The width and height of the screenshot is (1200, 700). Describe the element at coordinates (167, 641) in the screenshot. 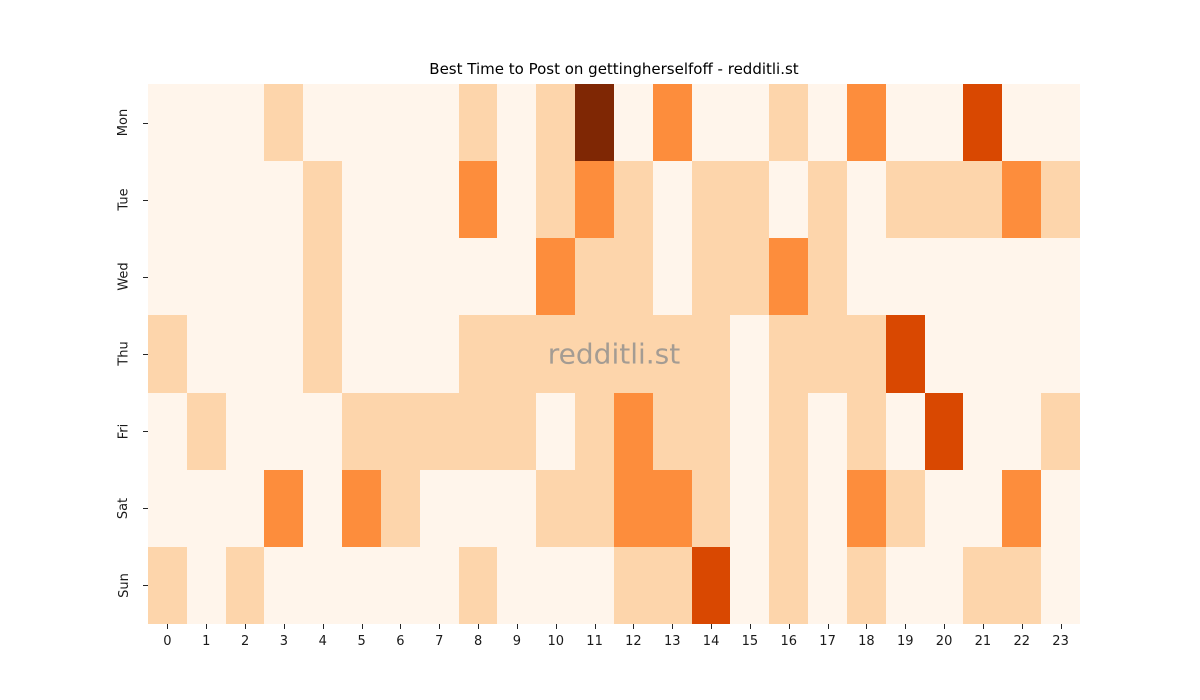

I see `x-tick-label-0: 0` at that location.